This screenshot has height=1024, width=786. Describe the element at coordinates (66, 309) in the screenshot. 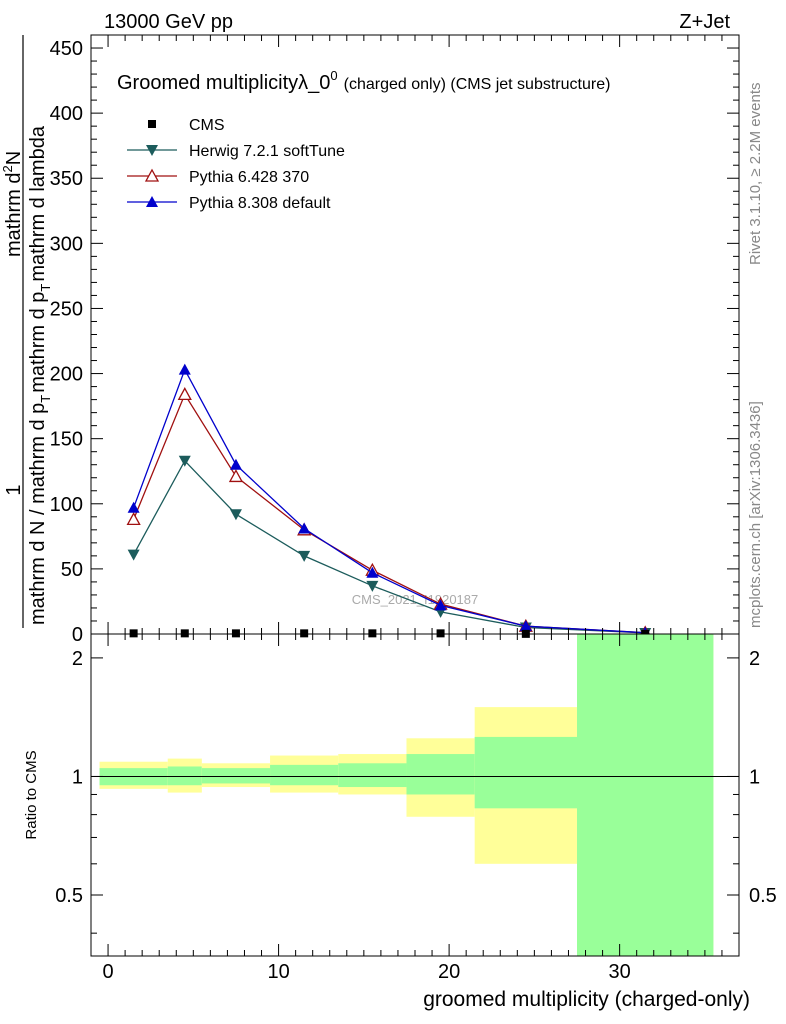

I see `main-y-tick-label: 250` at that location.